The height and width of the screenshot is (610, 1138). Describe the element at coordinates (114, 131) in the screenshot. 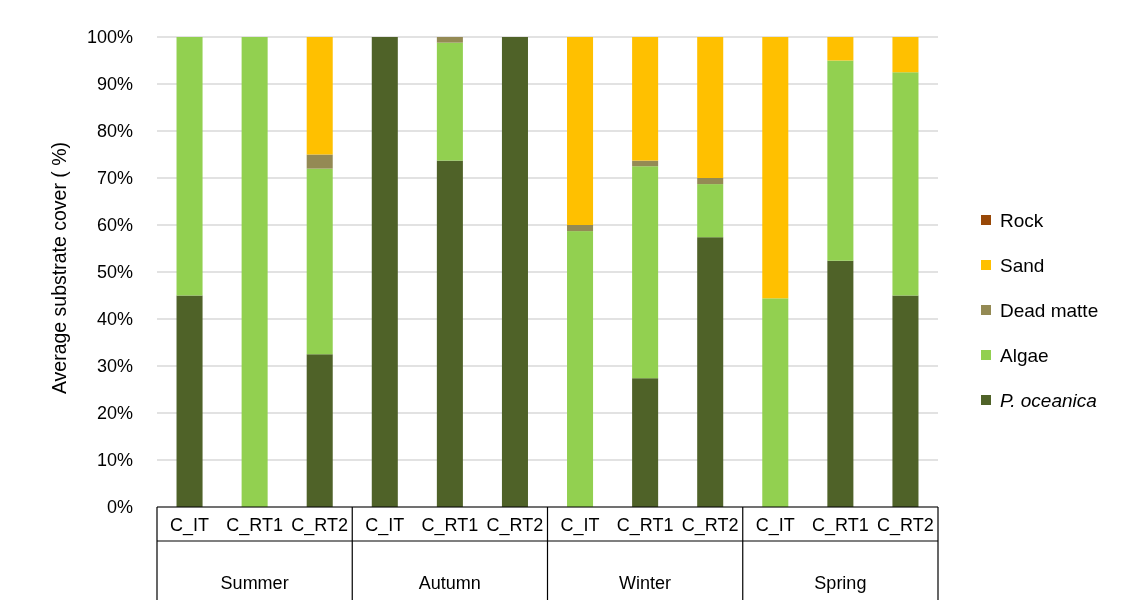

I see `y-tick-label: 80%` at that location.